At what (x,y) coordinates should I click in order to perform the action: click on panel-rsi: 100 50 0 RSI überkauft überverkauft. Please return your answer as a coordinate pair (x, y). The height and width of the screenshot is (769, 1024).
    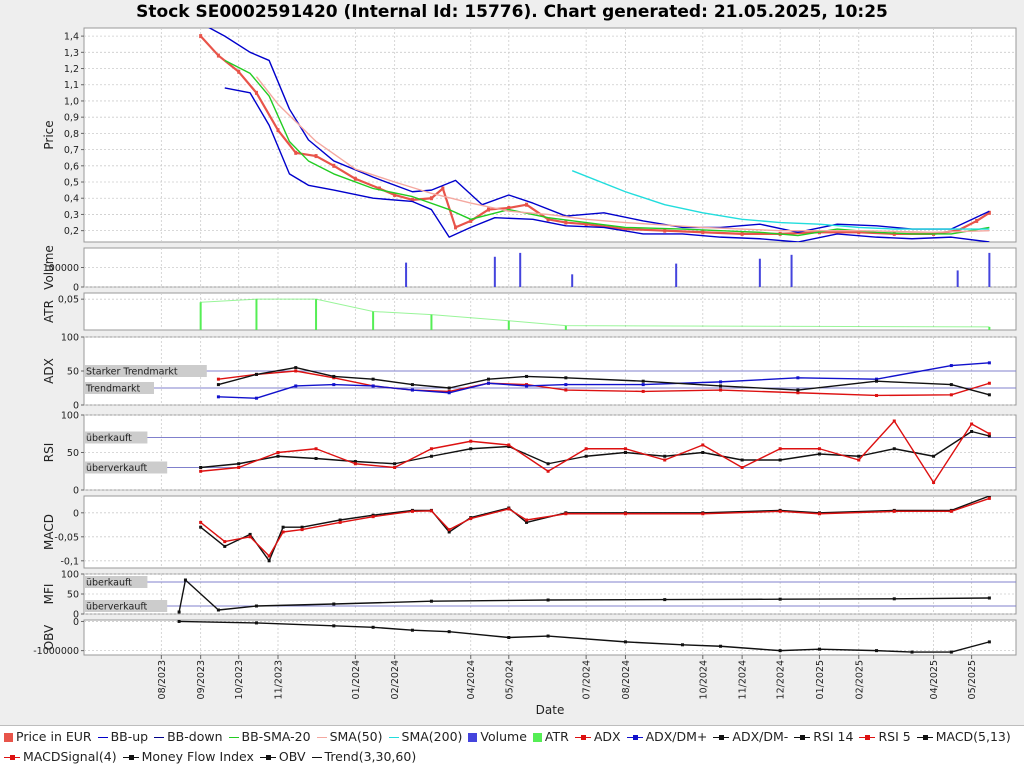
    Looking at the image, I should click on (529, 454).